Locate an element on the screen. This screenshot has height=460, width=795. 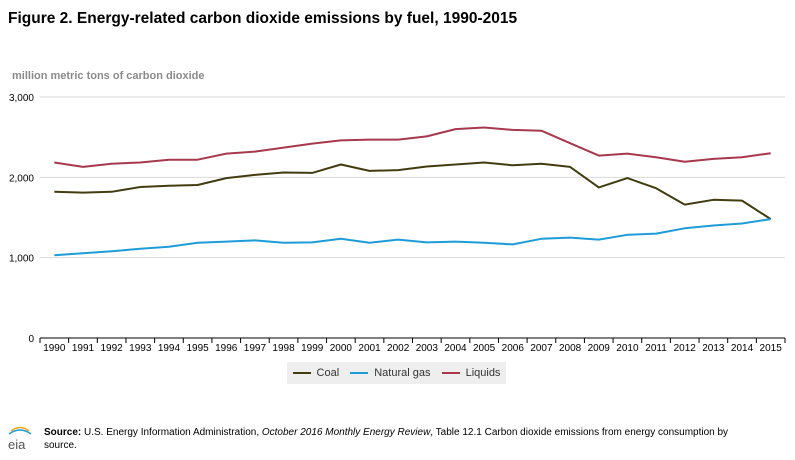
legend-item-liquids: Liquids is located at coordinates (471, 373).